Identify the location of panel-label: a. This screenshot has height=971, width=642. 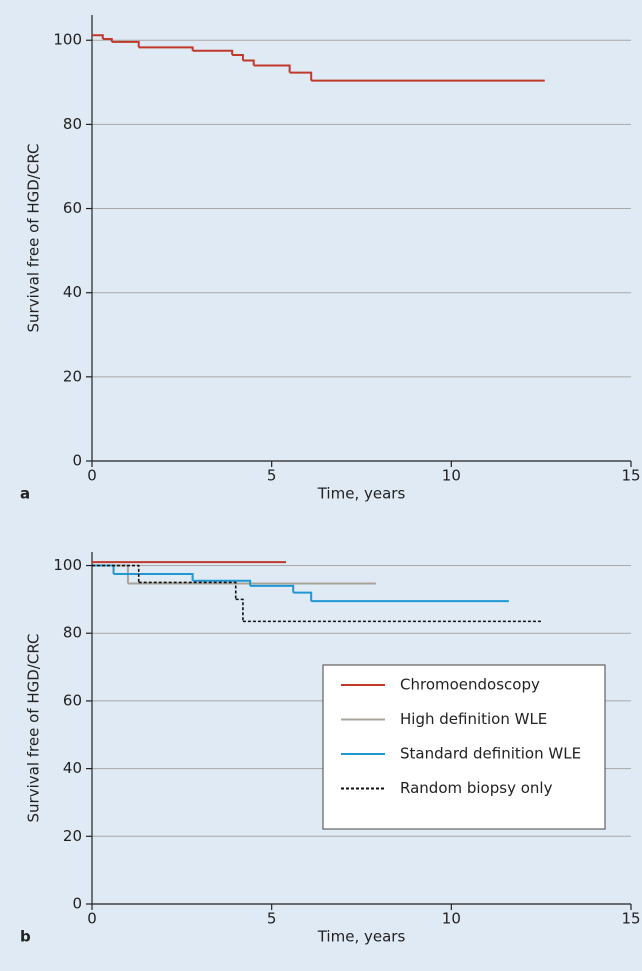
(25, 494).